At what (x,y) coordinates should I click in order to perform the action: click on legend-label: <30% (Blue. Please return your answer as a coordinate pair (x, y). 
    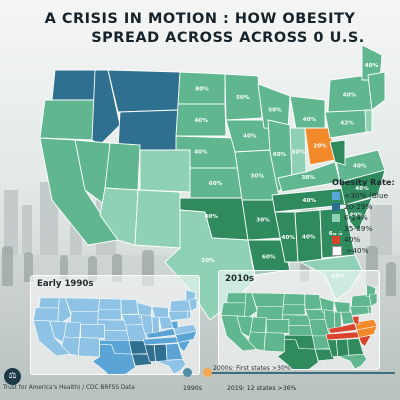
    Looking at the image, I should click on (366, 195).